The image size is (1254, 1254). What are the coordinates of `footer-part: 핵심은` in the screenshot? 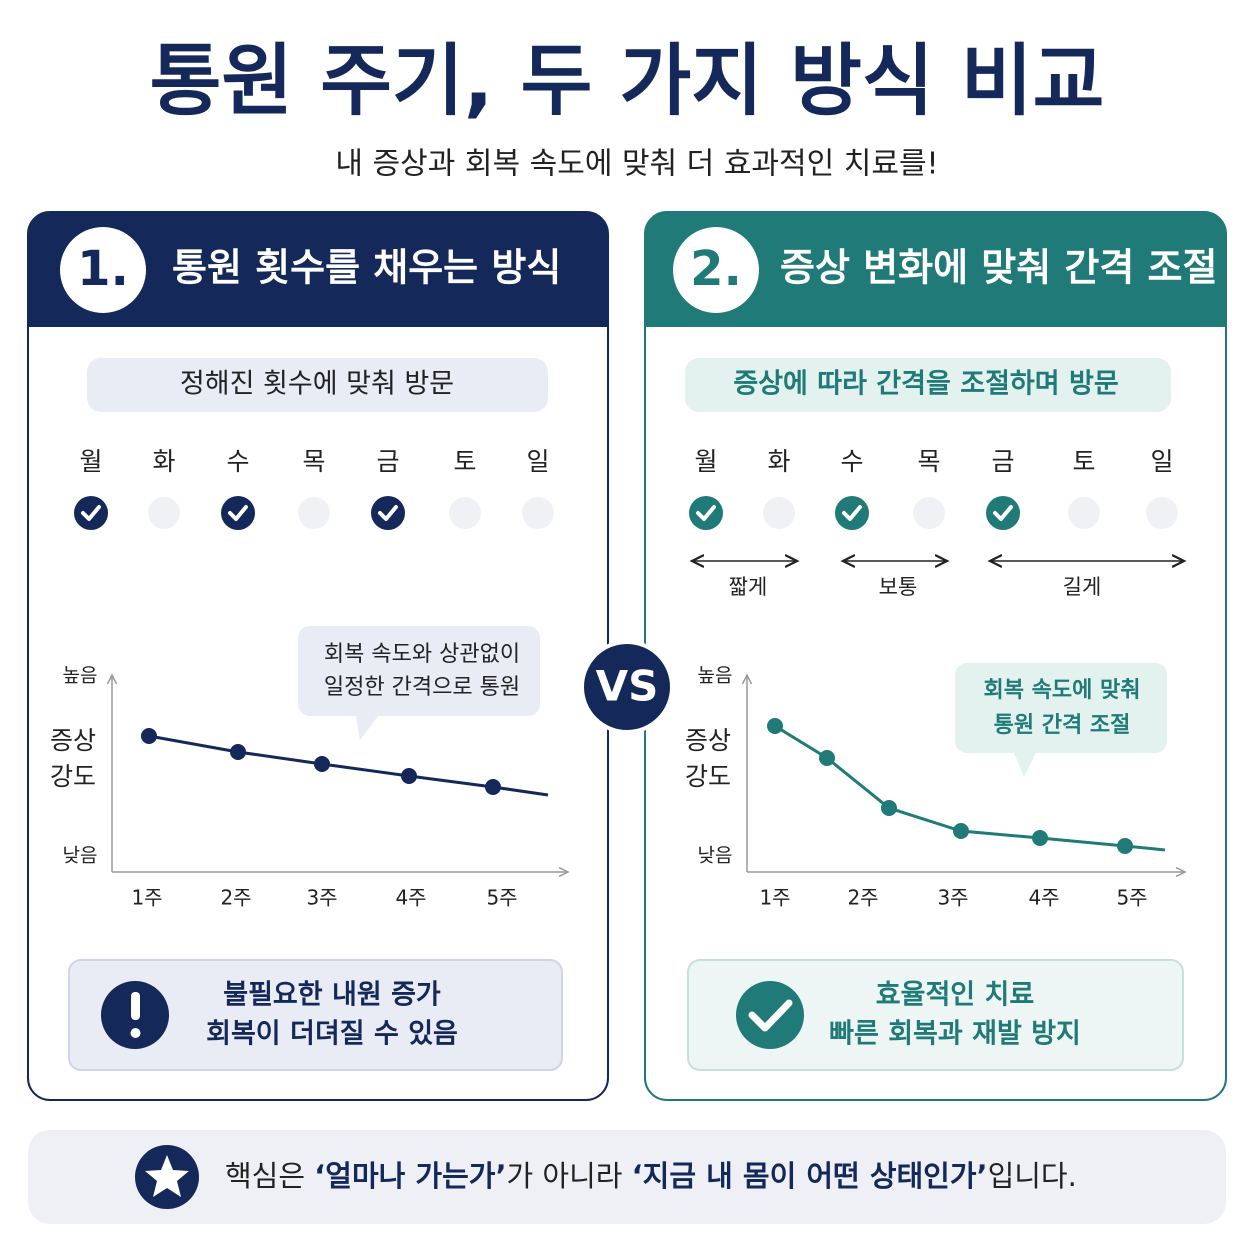 It's located at (269, 1176).